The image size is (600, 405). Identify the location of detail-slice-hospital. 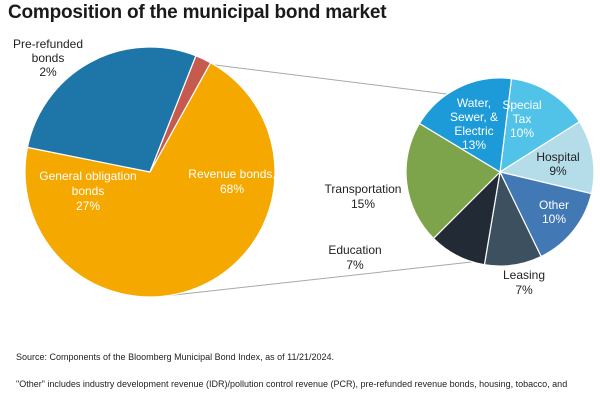
(546, 157).